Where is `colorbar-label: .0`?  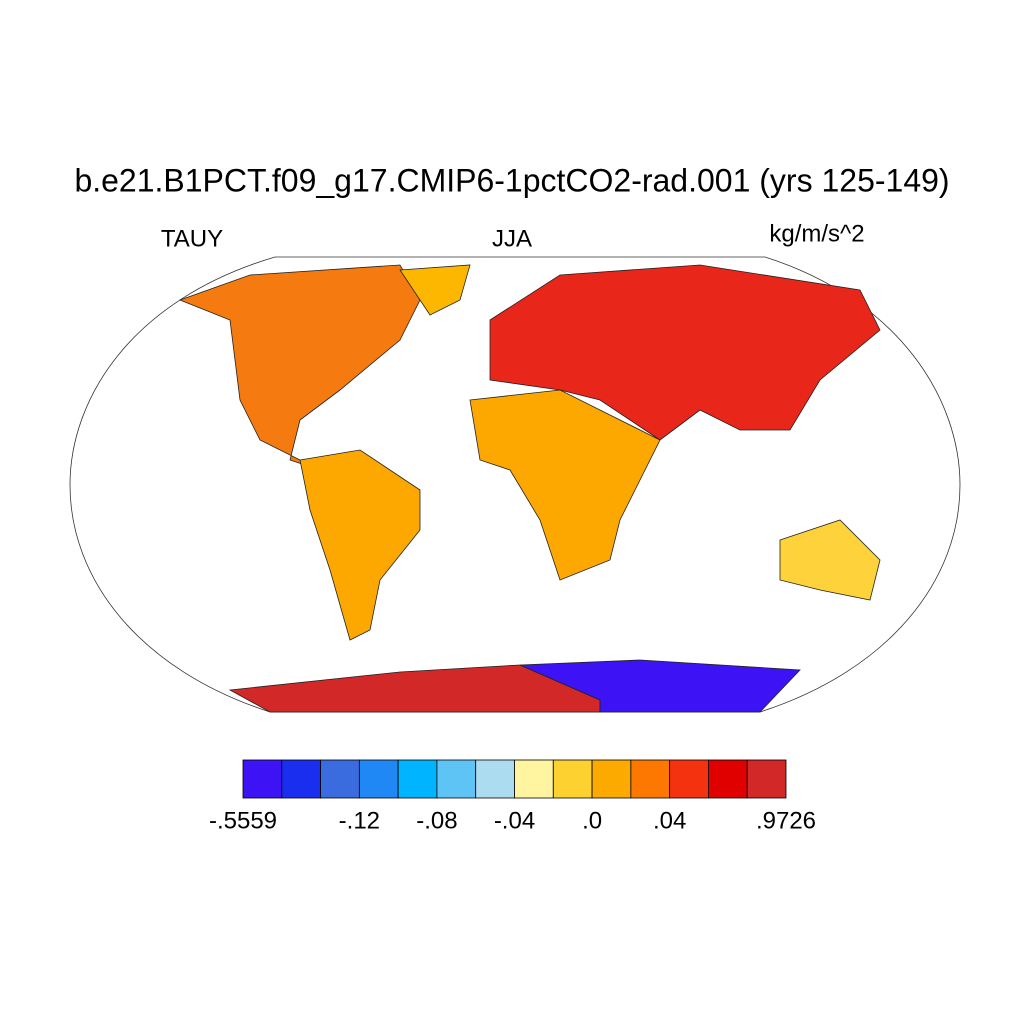
colorbar-label: .0 is located at coordinates (592, 820).